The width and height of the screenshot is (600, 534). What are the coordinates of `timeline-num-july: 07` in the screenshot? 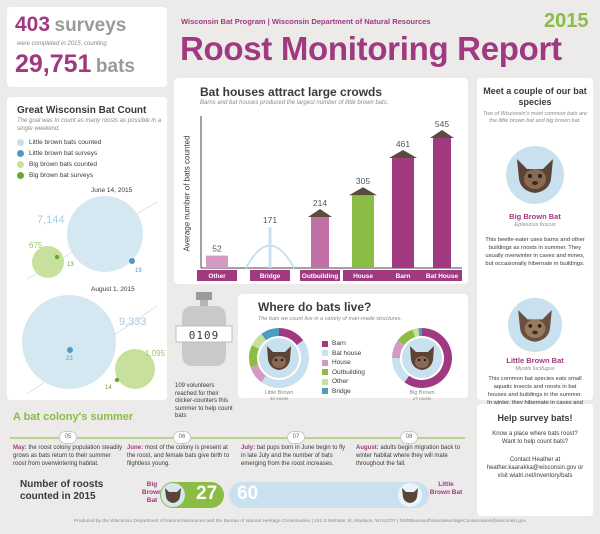 It's located at (296, 437).